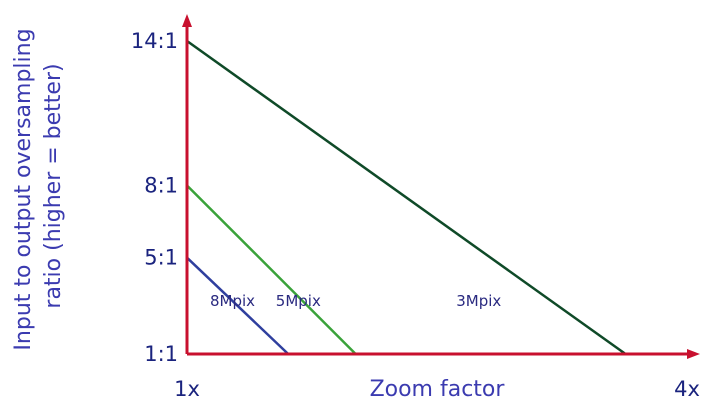 The image size is (727, 405). Describe the element at coordinates (187, 389) in the screenshot. I see `x-tick-label: 1x` at that location.